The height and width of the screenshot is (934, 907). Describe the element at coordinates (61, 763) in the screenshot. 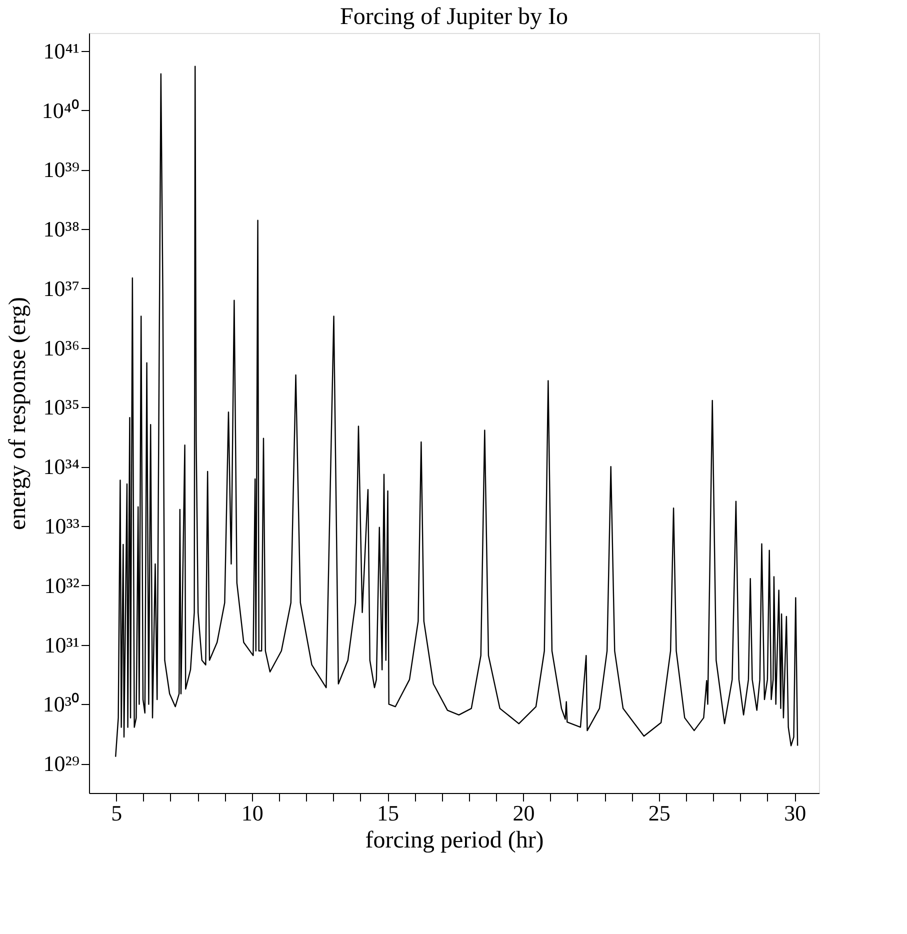

I see `y-tick-label: 10²⁹` at that location.